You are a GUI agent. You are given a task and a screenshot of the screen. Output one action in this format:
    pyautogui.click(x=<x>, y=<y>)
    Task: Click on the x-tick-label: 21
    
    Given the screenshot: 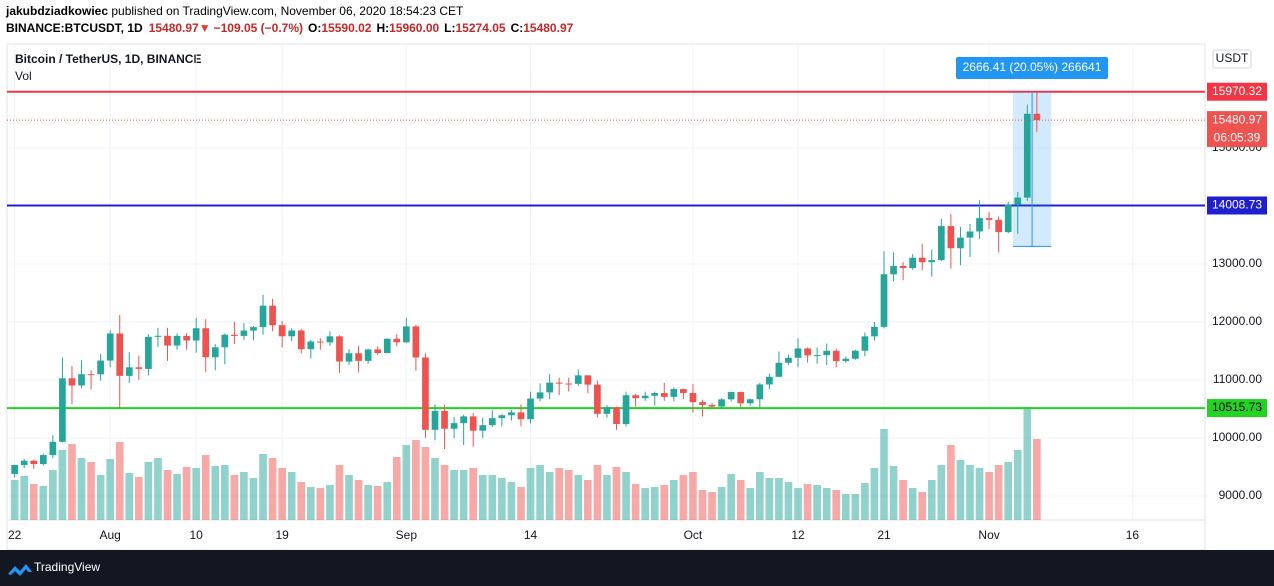 What is the action you would take?
    pyautogui.click(x=884, y=535)
    